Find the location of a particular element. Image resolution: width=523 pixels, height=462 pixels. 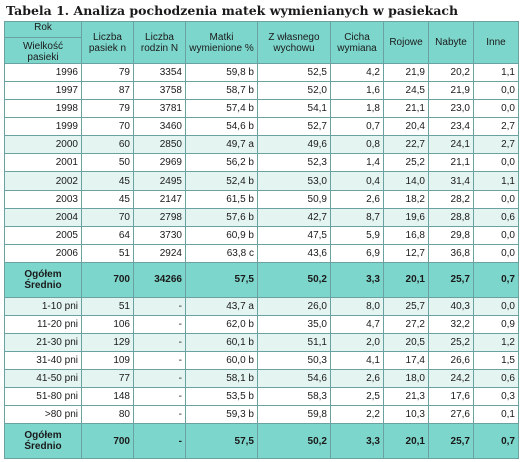

cell-liczba-rodzin: 2798 is located at coordinates (159, 217).